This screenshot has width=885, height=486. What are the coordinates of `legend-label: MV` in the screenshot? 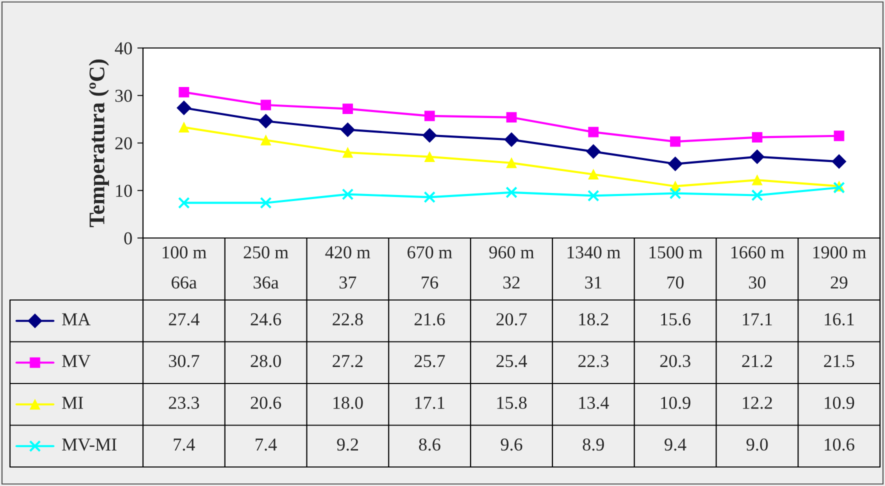 It's located at (76, 361).